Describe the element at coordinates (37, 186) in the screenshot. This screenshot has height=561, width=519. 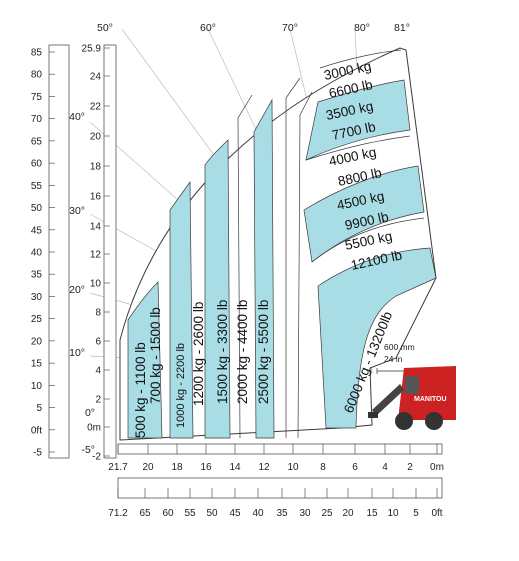
I see `ft-tick-label: 55` at that location.